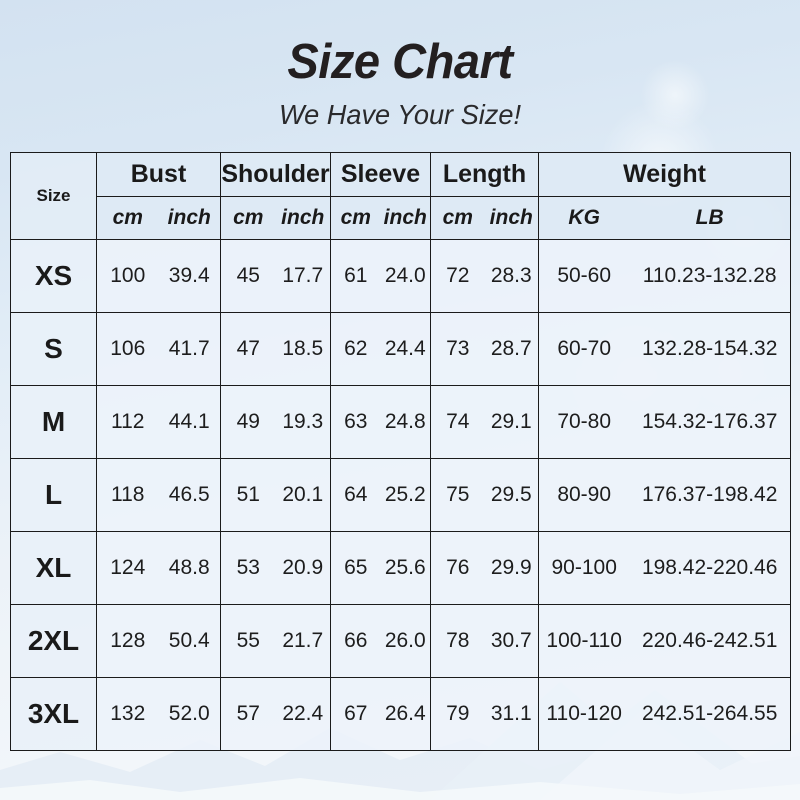  Describe the element at coordinates (380, 714) in the screenshot. I see `cell-sleeve: 67 26.4` at that location.